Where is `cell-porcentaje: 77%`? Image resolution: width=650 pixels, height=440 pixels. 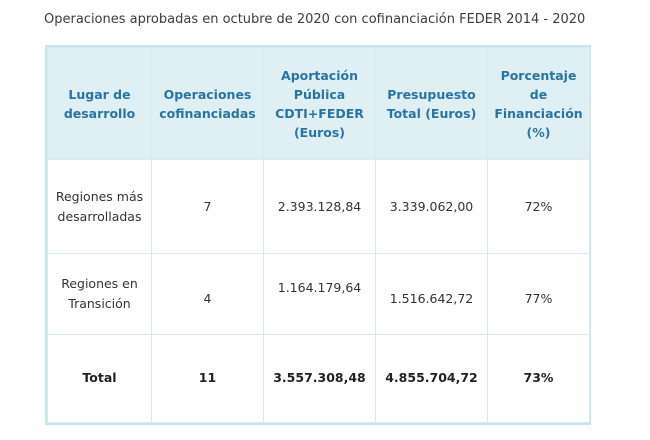
cell-porcentaje: 77% is located at coordinates (538, 294).